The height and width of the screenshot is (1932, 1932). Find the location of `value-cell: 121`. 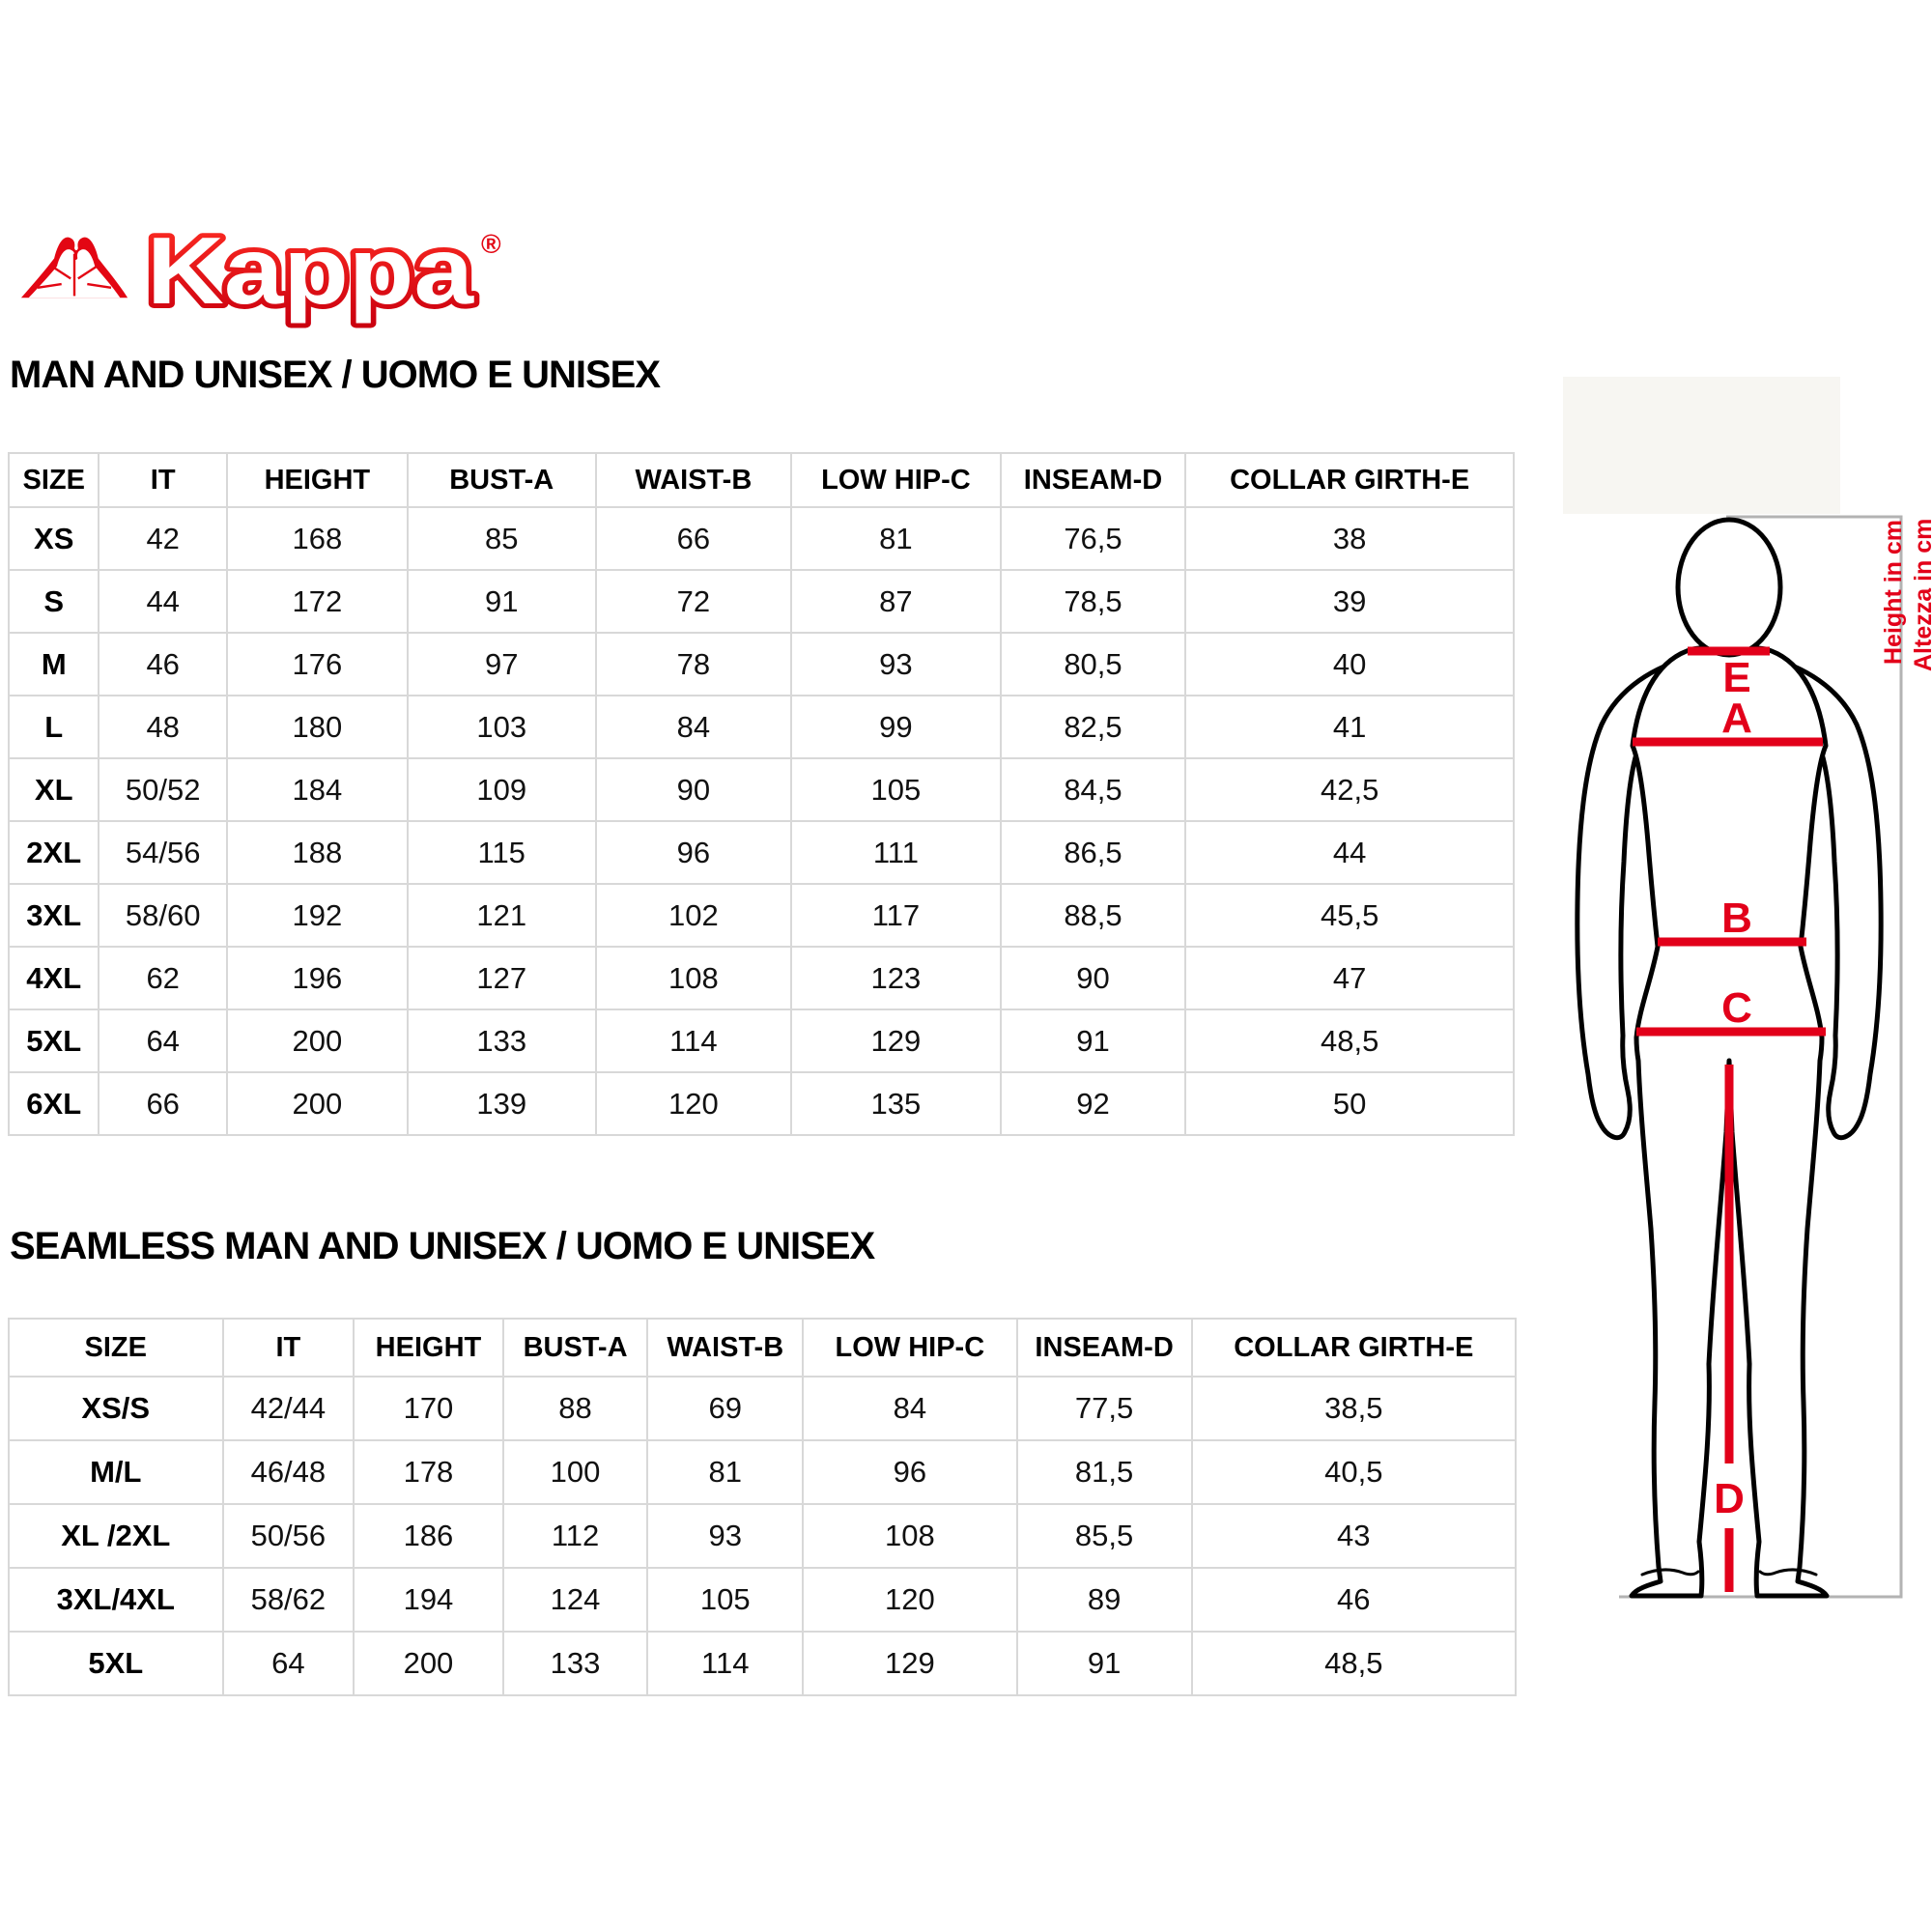

value-cell: 121 is located at coordinates (502, 915).